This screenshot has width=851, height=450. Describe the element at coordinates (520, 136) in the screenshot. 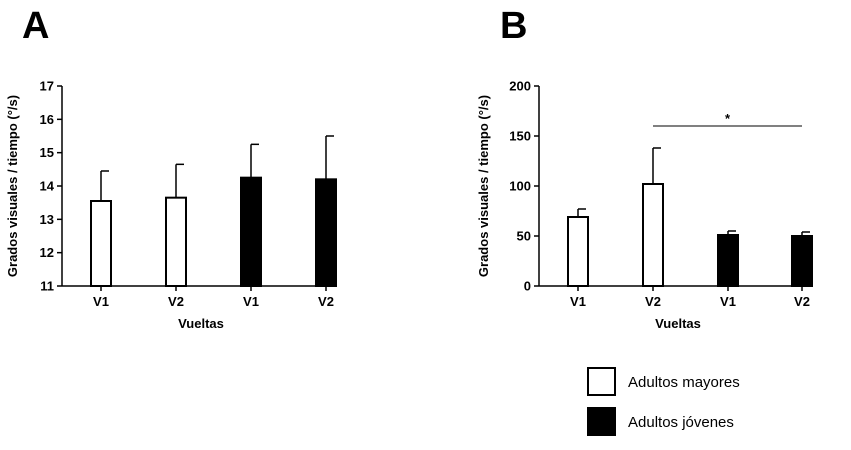

I see `y-tick-label: 150` at that location.